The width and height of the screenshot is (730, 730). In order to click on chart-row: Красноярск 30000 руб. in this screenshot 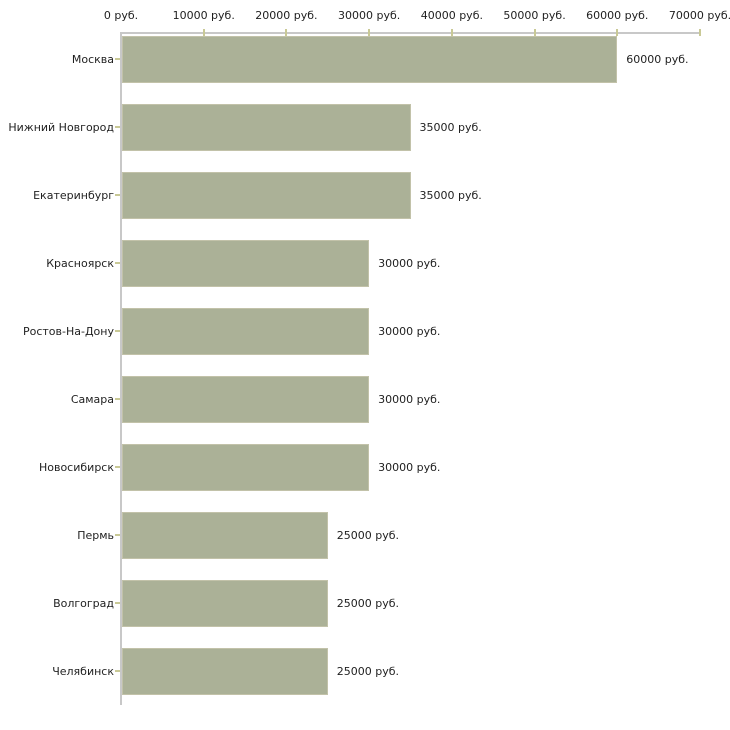, I will do `click(365, 263)`.